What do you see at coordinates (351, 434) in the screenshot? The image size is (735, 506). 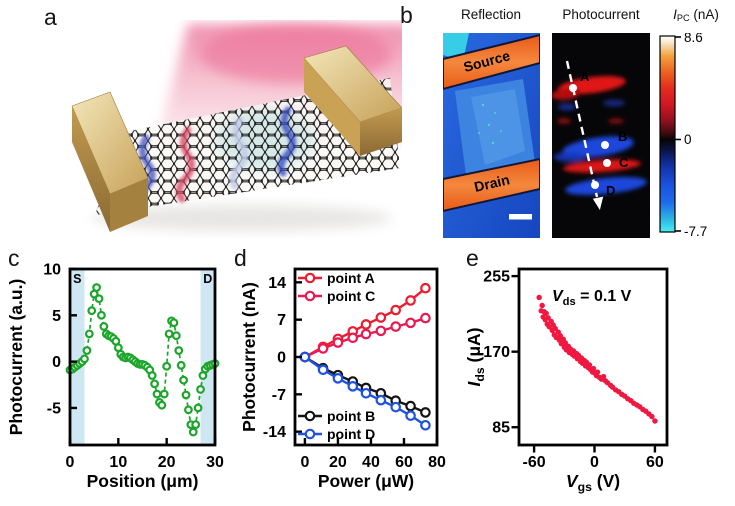 I see `svg-text: point D` at bounding box center [351, 434].